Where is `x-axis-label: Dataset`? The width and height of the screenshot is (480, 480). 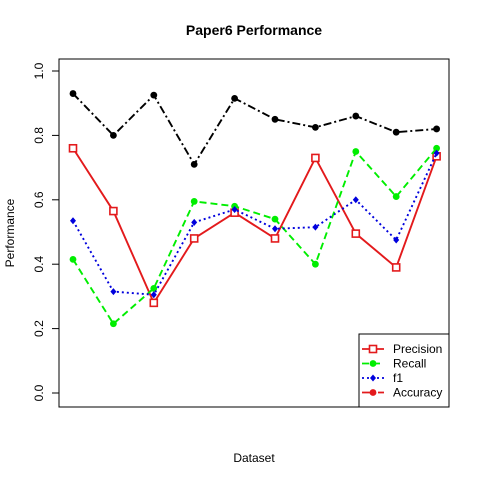 x-axis-label: Dataset is located at coordinates (254, 458).